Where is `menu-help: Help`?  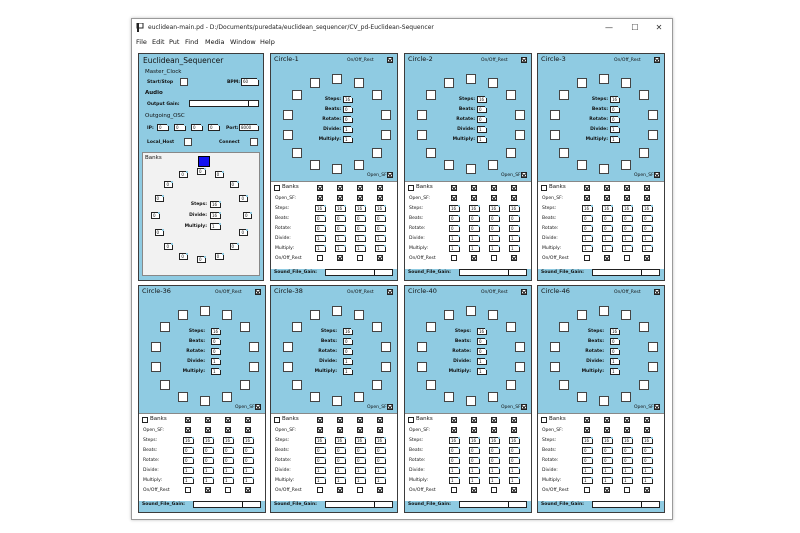 menu-help: Help is located at coordinates (267, 42).